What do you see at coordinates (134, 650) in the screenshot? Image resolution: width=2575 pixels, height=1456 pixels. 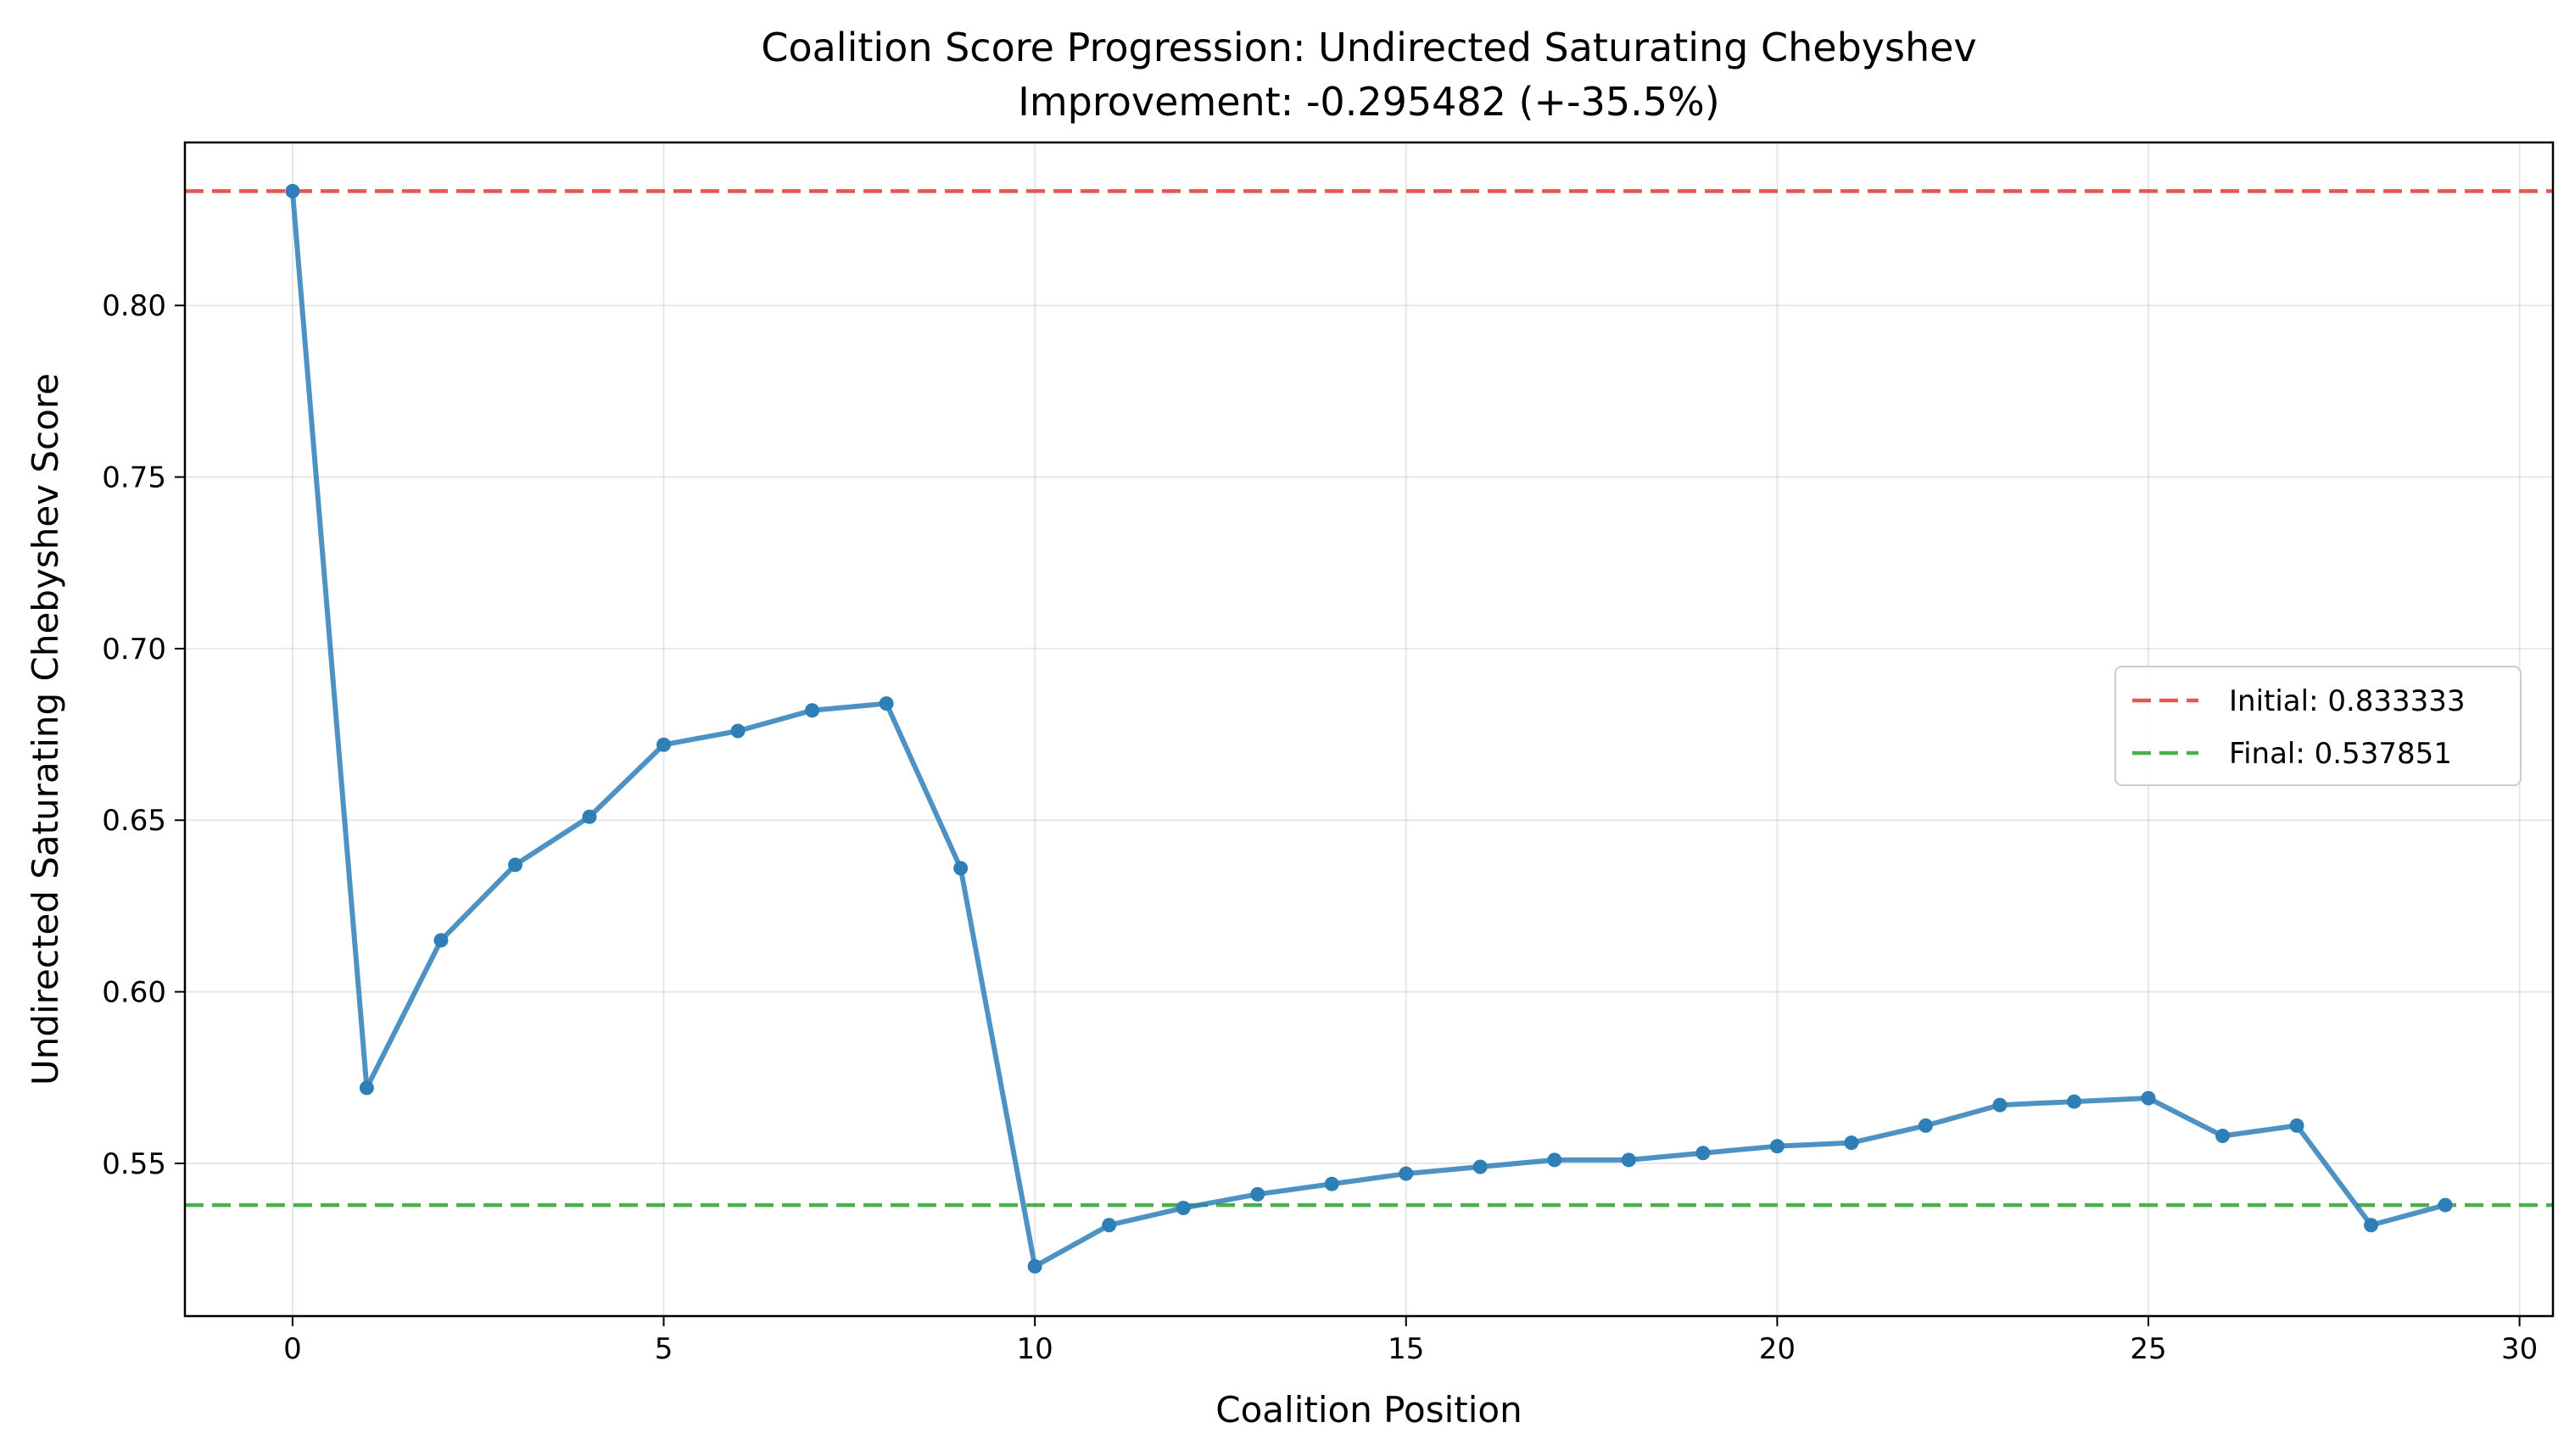 I see `y-tick-label: 0.70` at bounding box center [134, 650].